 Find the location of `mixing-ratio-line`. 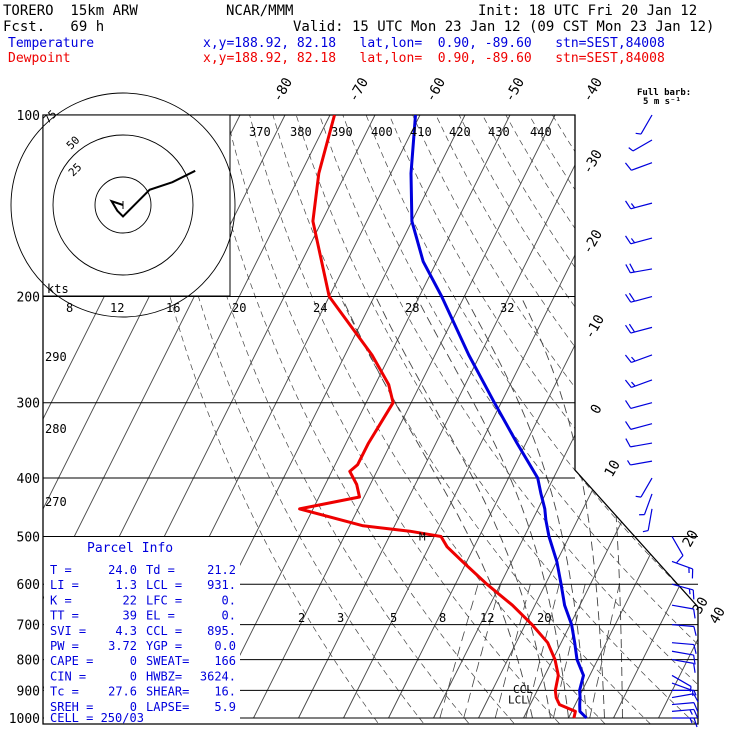

mixing-ratio-line is located at coordinates (482, 651).